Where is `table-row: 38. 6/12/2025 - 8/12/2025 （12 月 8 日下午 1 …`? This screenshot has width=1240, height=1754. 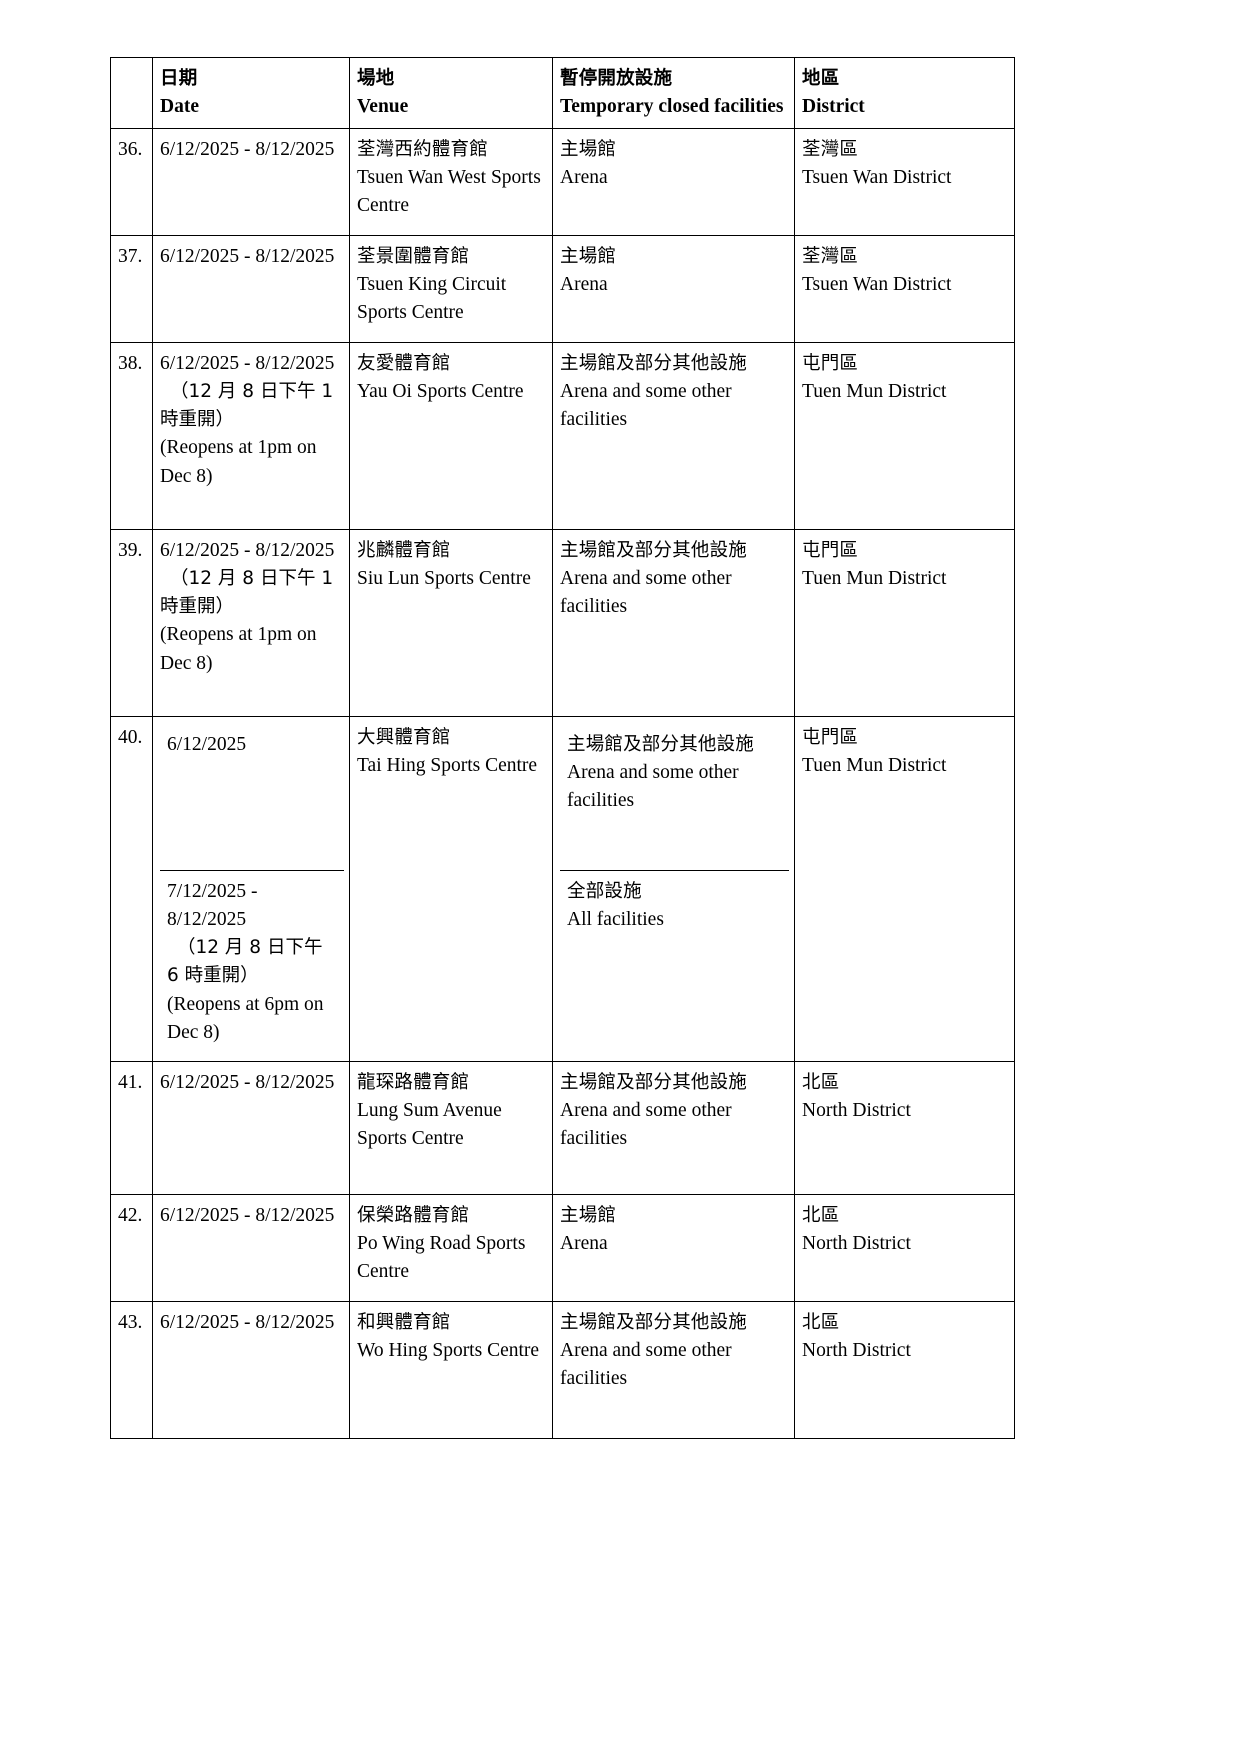 table-row: 38. 6/12/2025 - 8/12/2025 （12 月 8 日下午 1 … is located at coordinates (562, 436).